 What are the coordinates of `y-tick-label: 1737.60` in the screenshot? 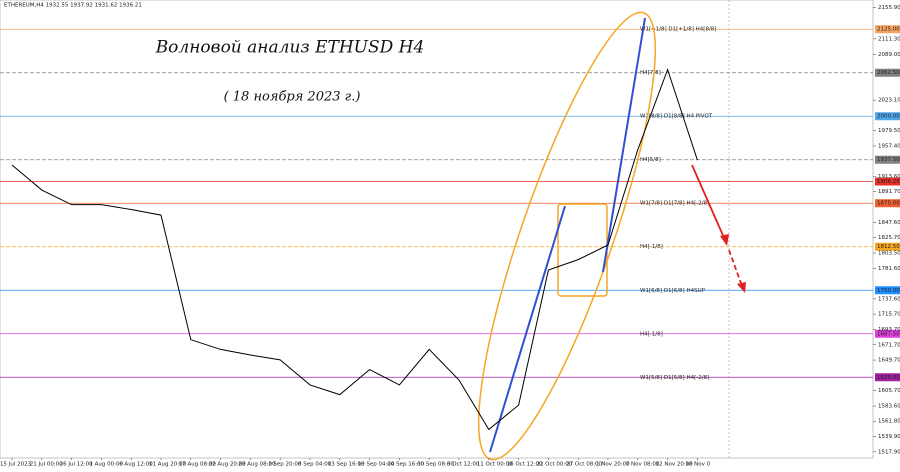 It's located at (889, 299).